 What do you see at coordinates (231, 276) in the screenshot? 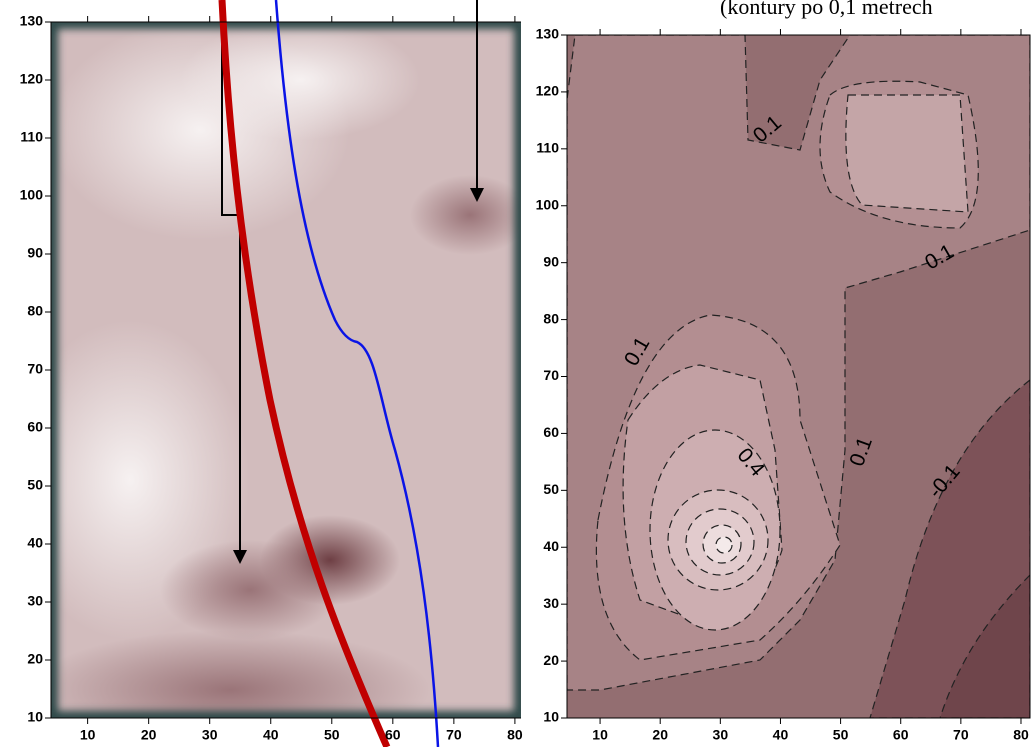
I see `arrow` at bounding box center [231, 276].